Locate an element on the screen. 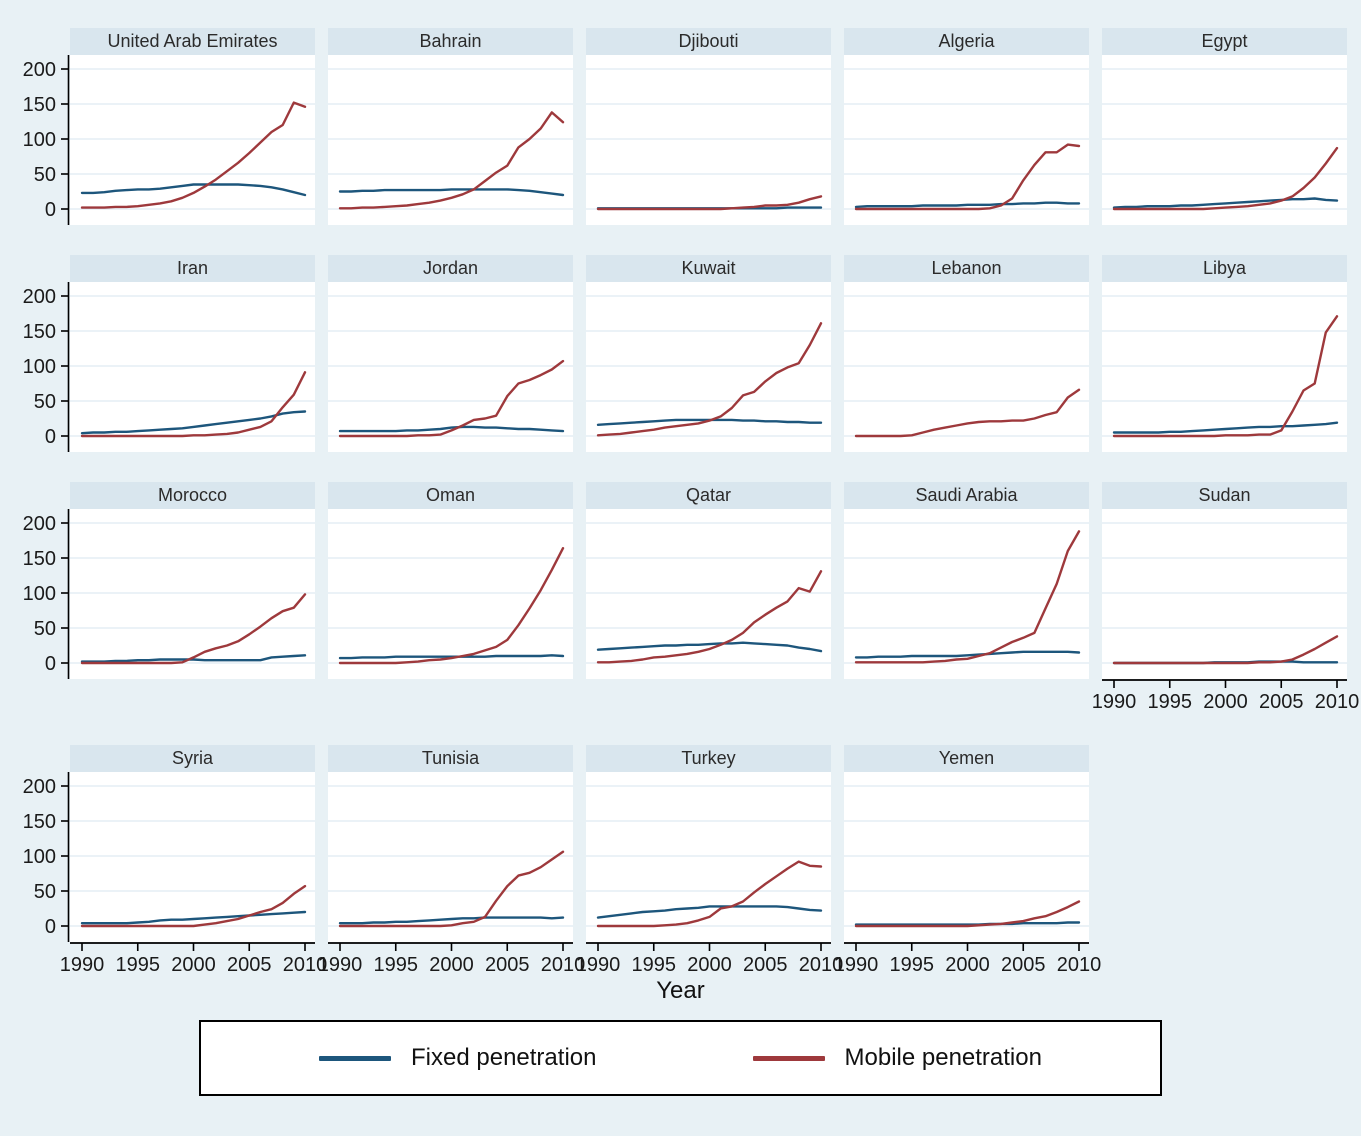 This screenshot has width=1361, height=1136. panel-title: Djibouti is located at coordinates (708, 41).